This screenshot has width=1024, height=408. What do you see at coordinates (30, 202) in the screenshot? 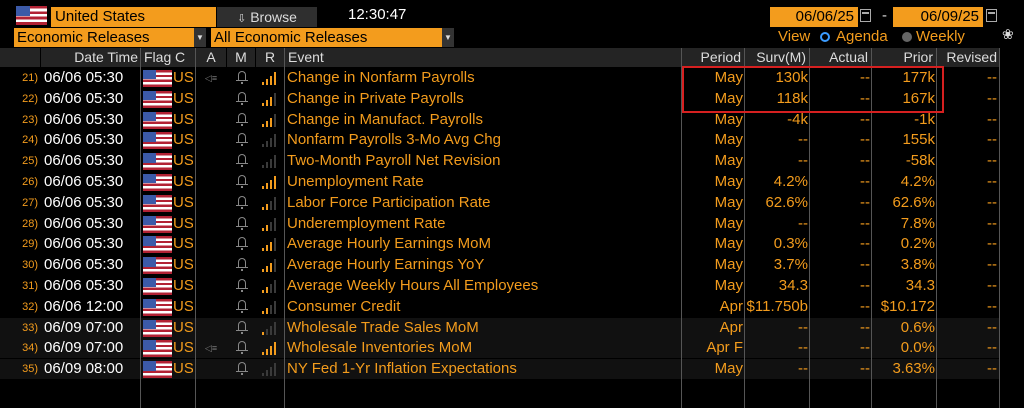
I see `row-number: 27)` at bounding box center [30, 202].